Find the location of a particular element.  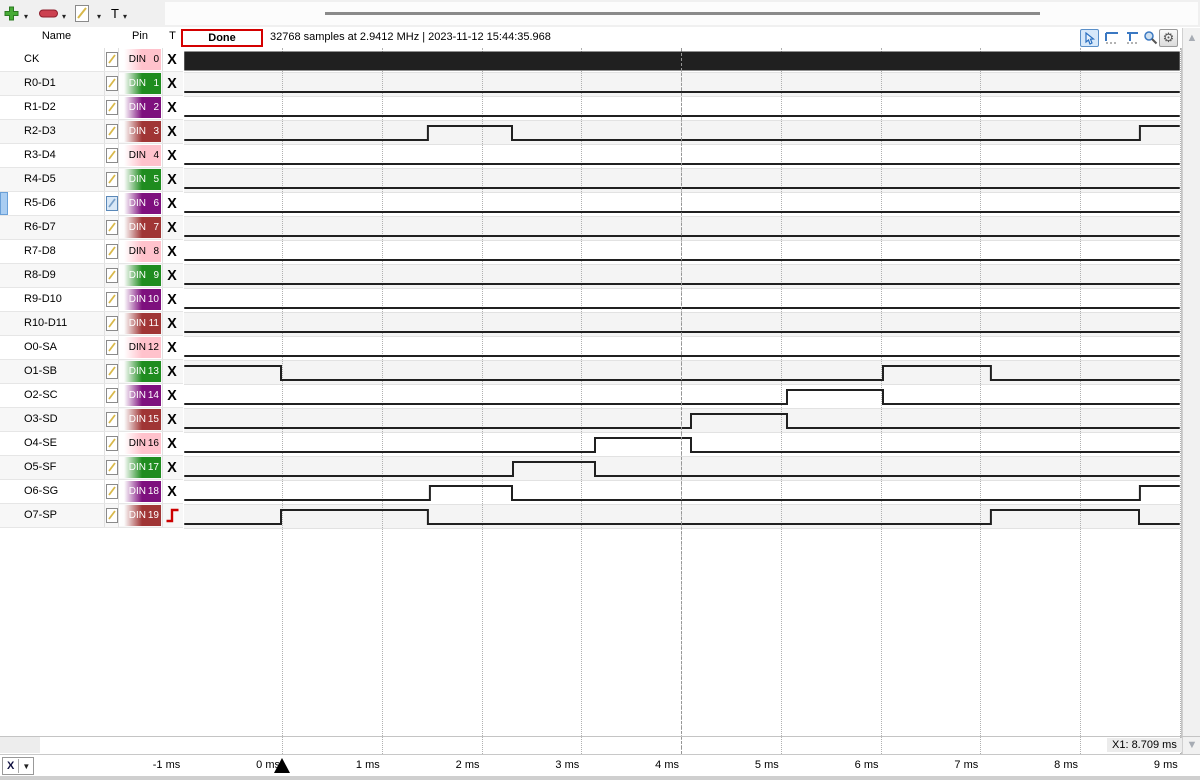

channel-pin-cell: DIN 14 is located at coordinates (140, 395).